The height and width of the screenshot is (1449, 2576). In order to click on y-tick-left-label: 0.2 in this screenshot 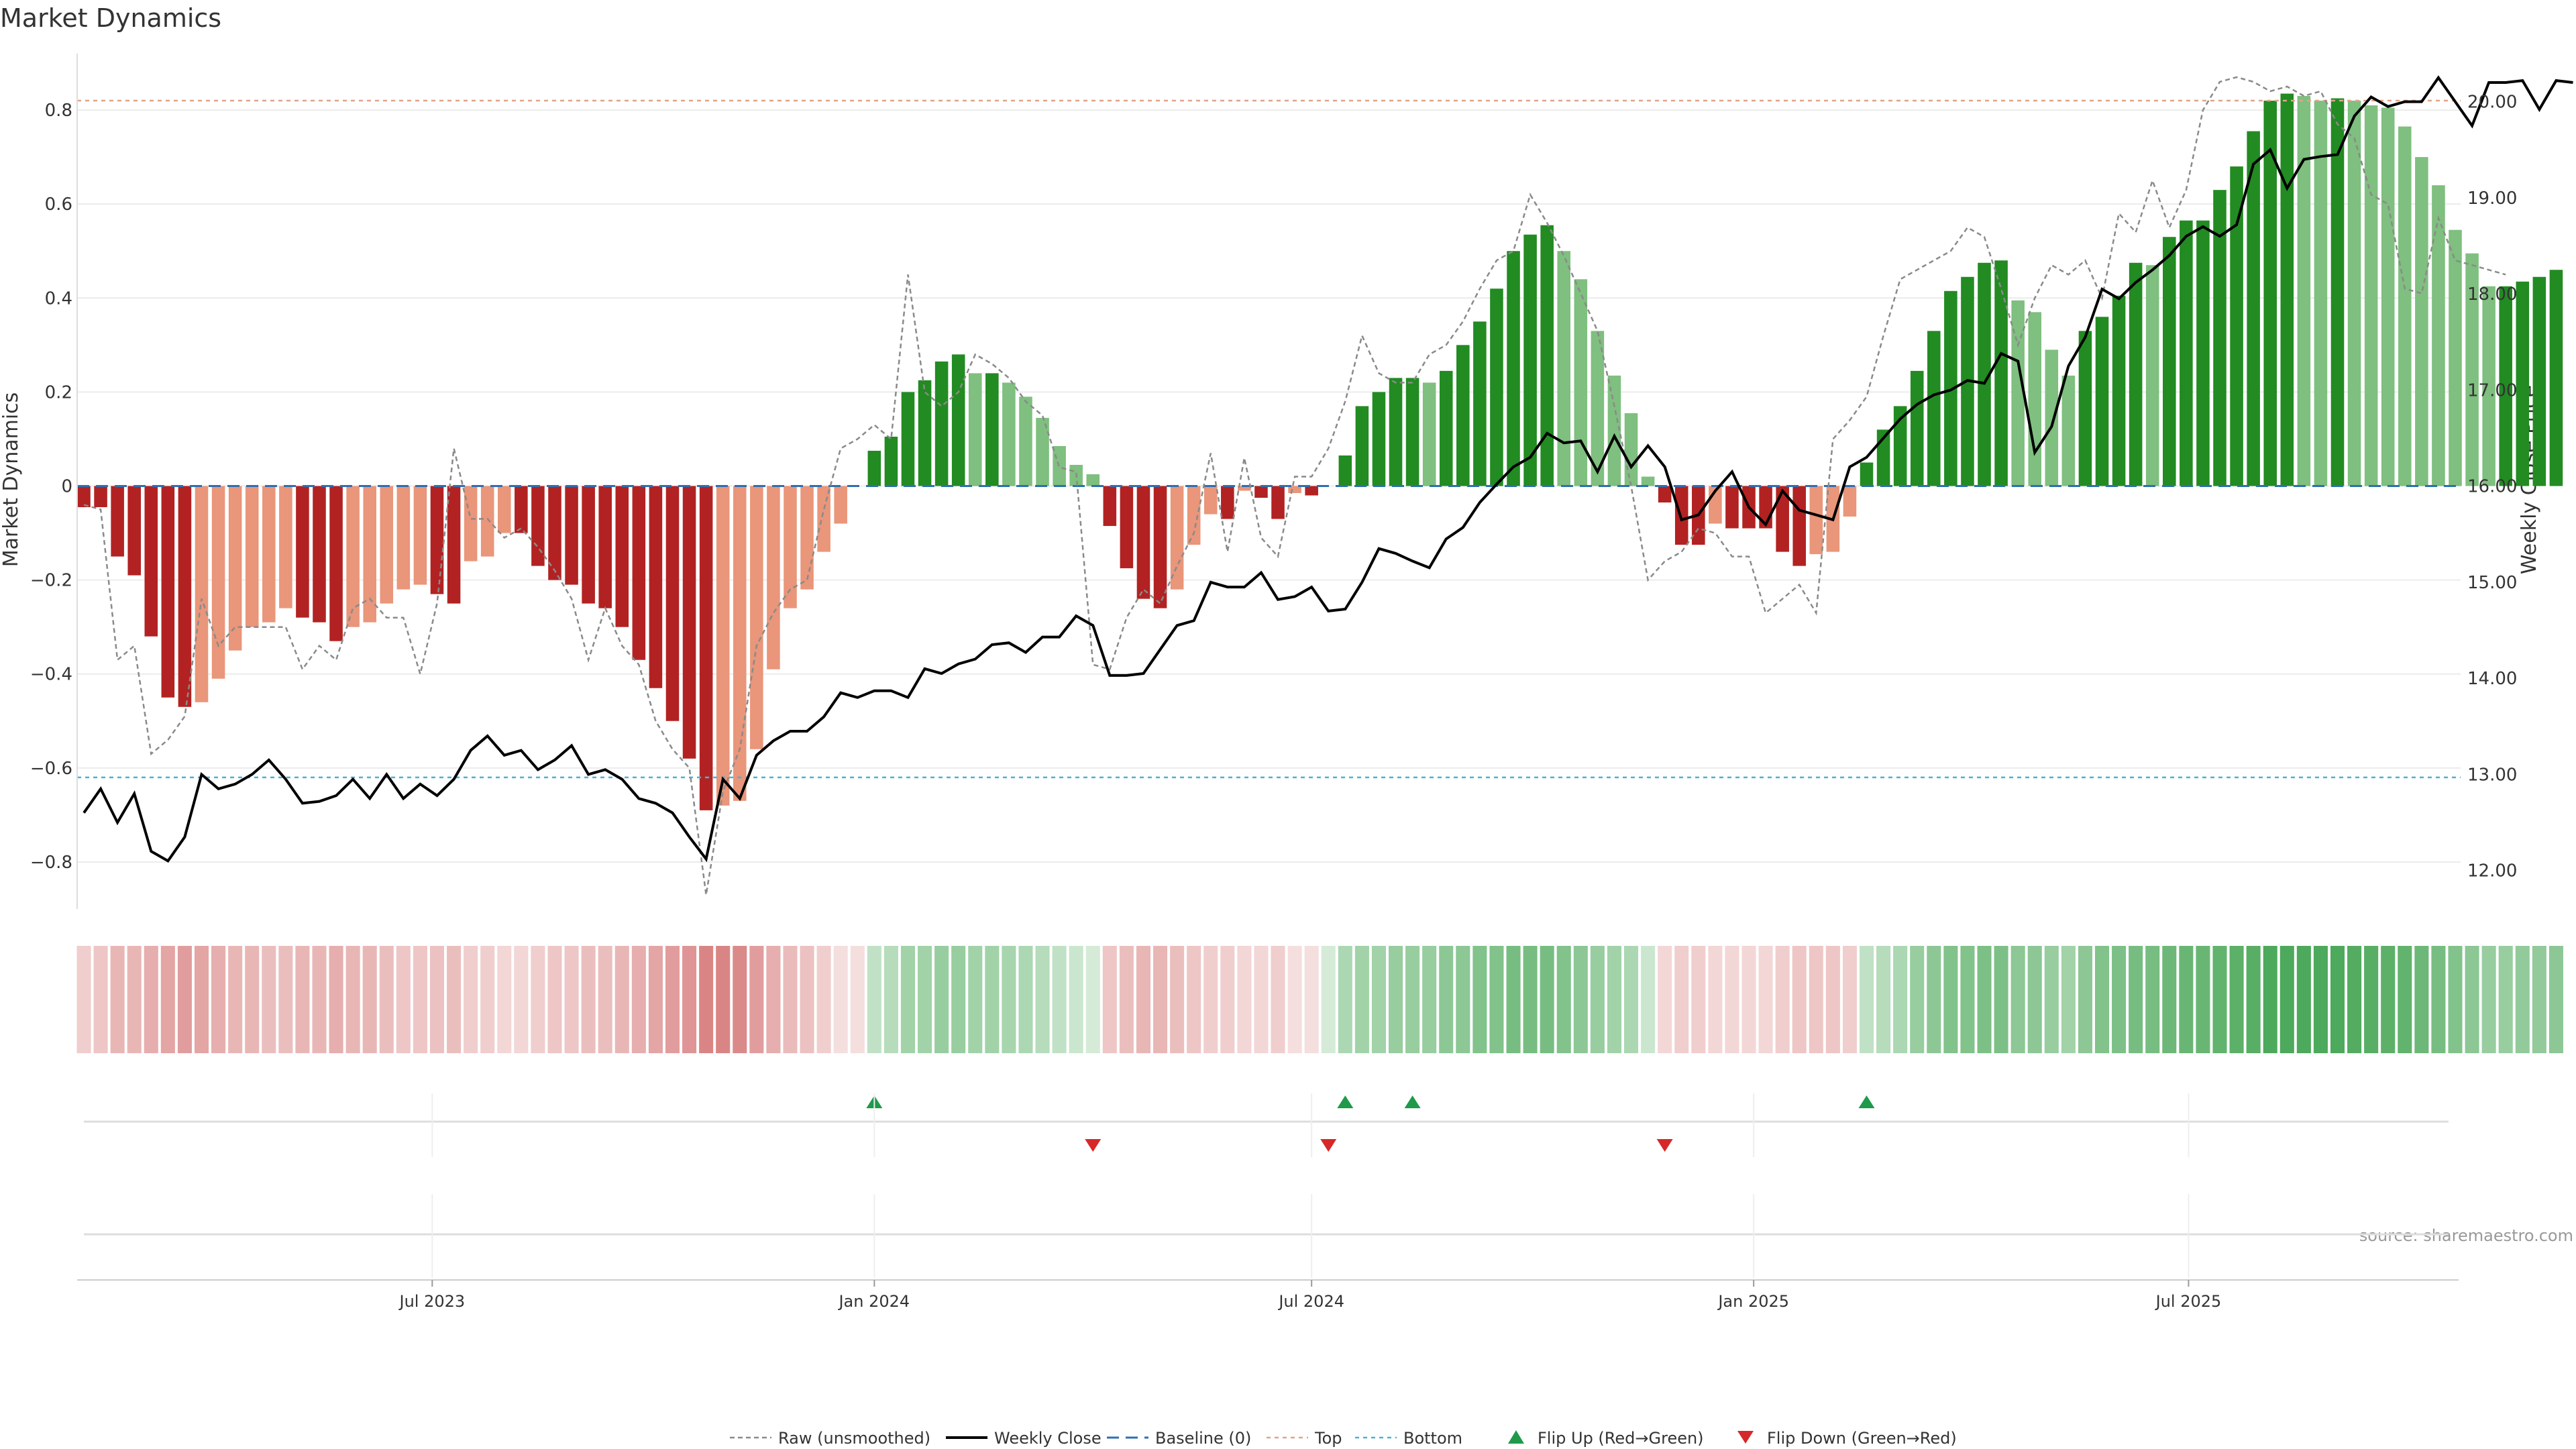, I will do `click(58, 392)`.